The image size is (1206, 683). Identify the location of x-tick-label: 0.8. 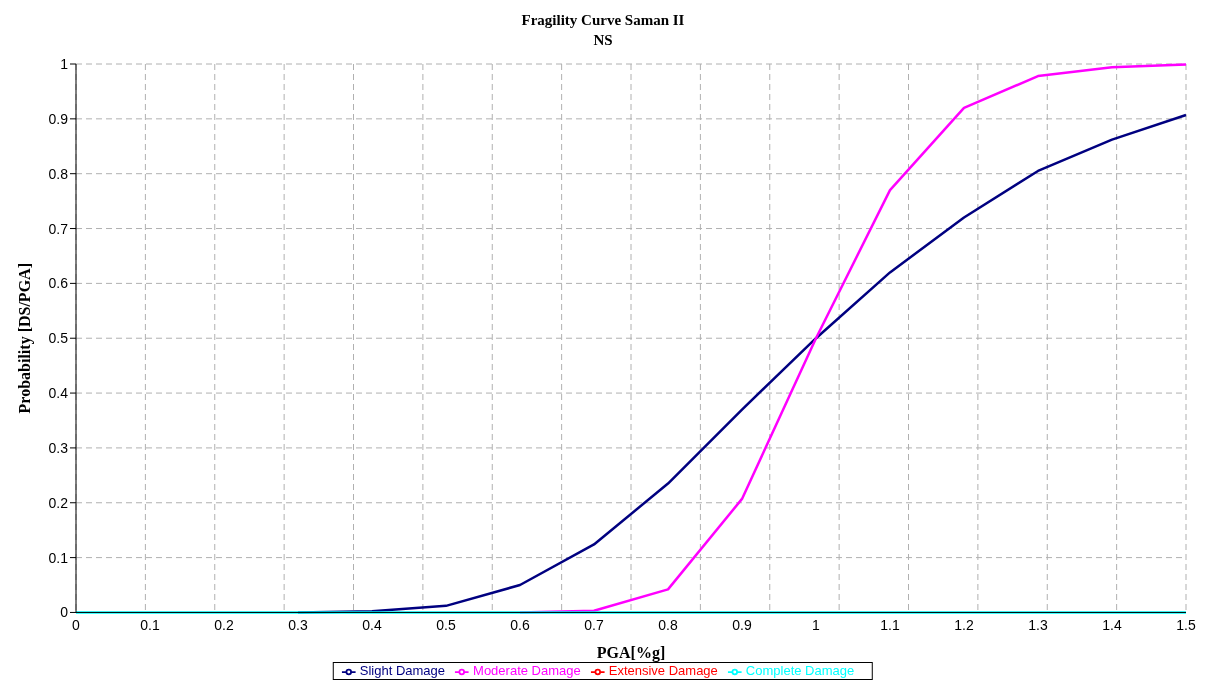
(668, 625).